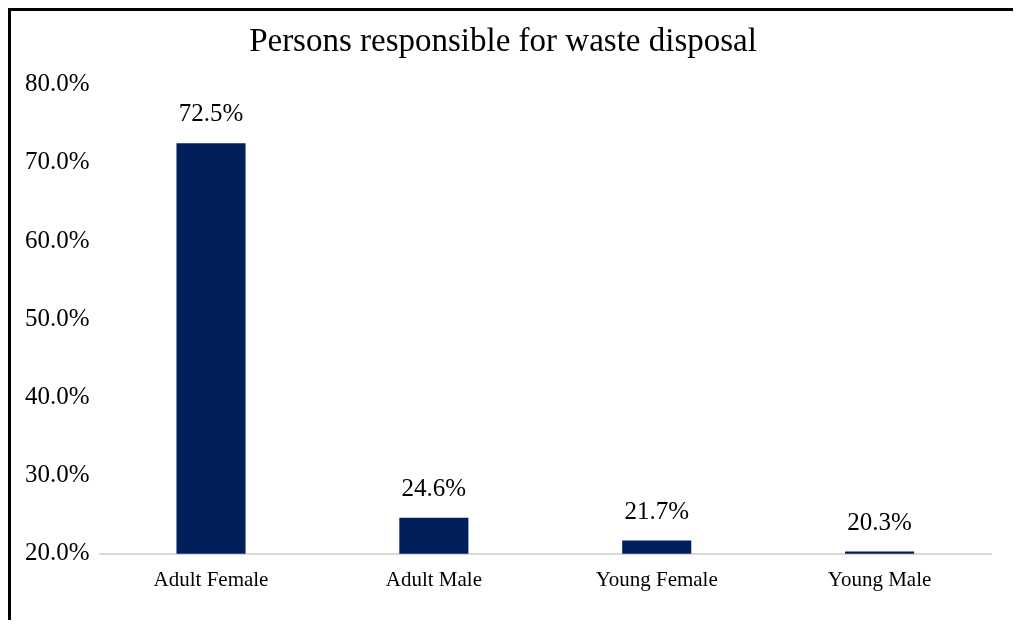  I want to click on x-tick-label: Adult Male, so click(433, 578).